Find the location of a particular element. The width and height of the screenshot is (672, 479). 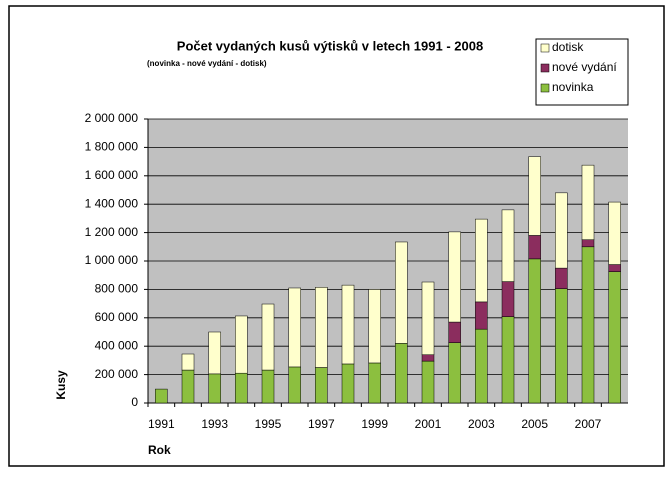

x-tick-label: 1993 is located at coordinates (214, 424).